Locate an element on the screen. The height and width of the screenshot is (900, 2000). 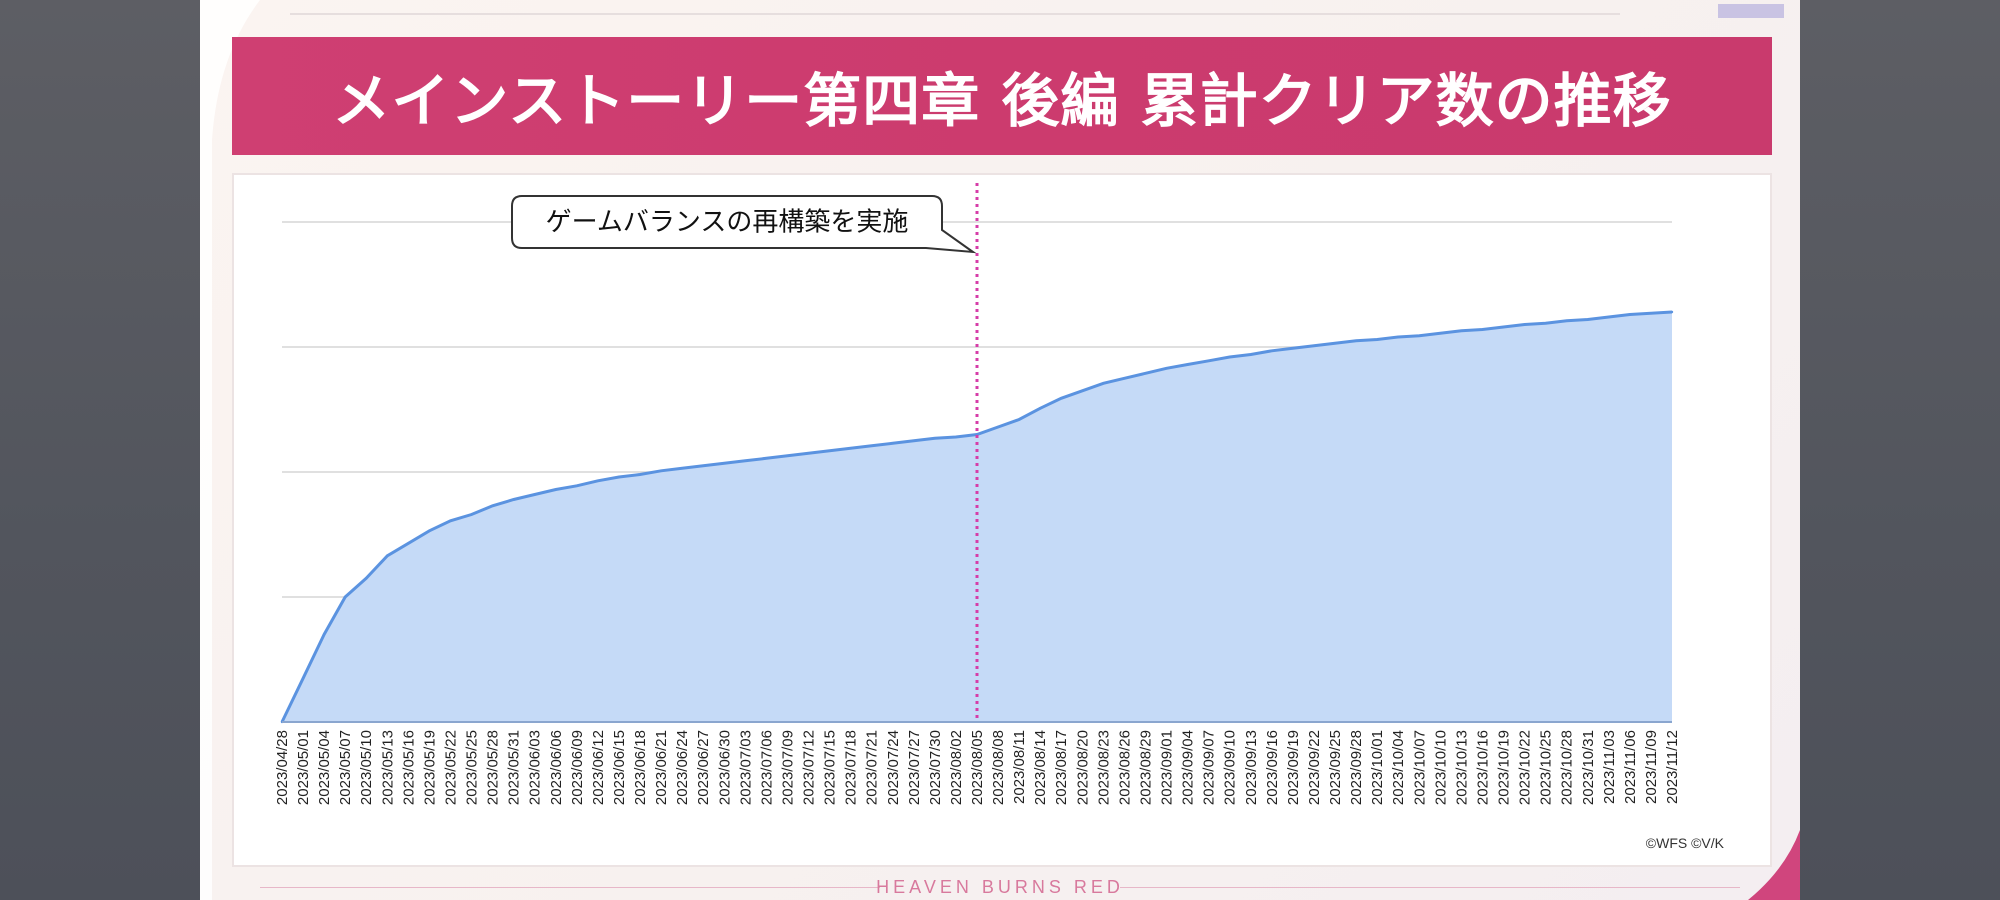
x-tick-label: 2023/09/25 is located at coordinates (1335, 767).